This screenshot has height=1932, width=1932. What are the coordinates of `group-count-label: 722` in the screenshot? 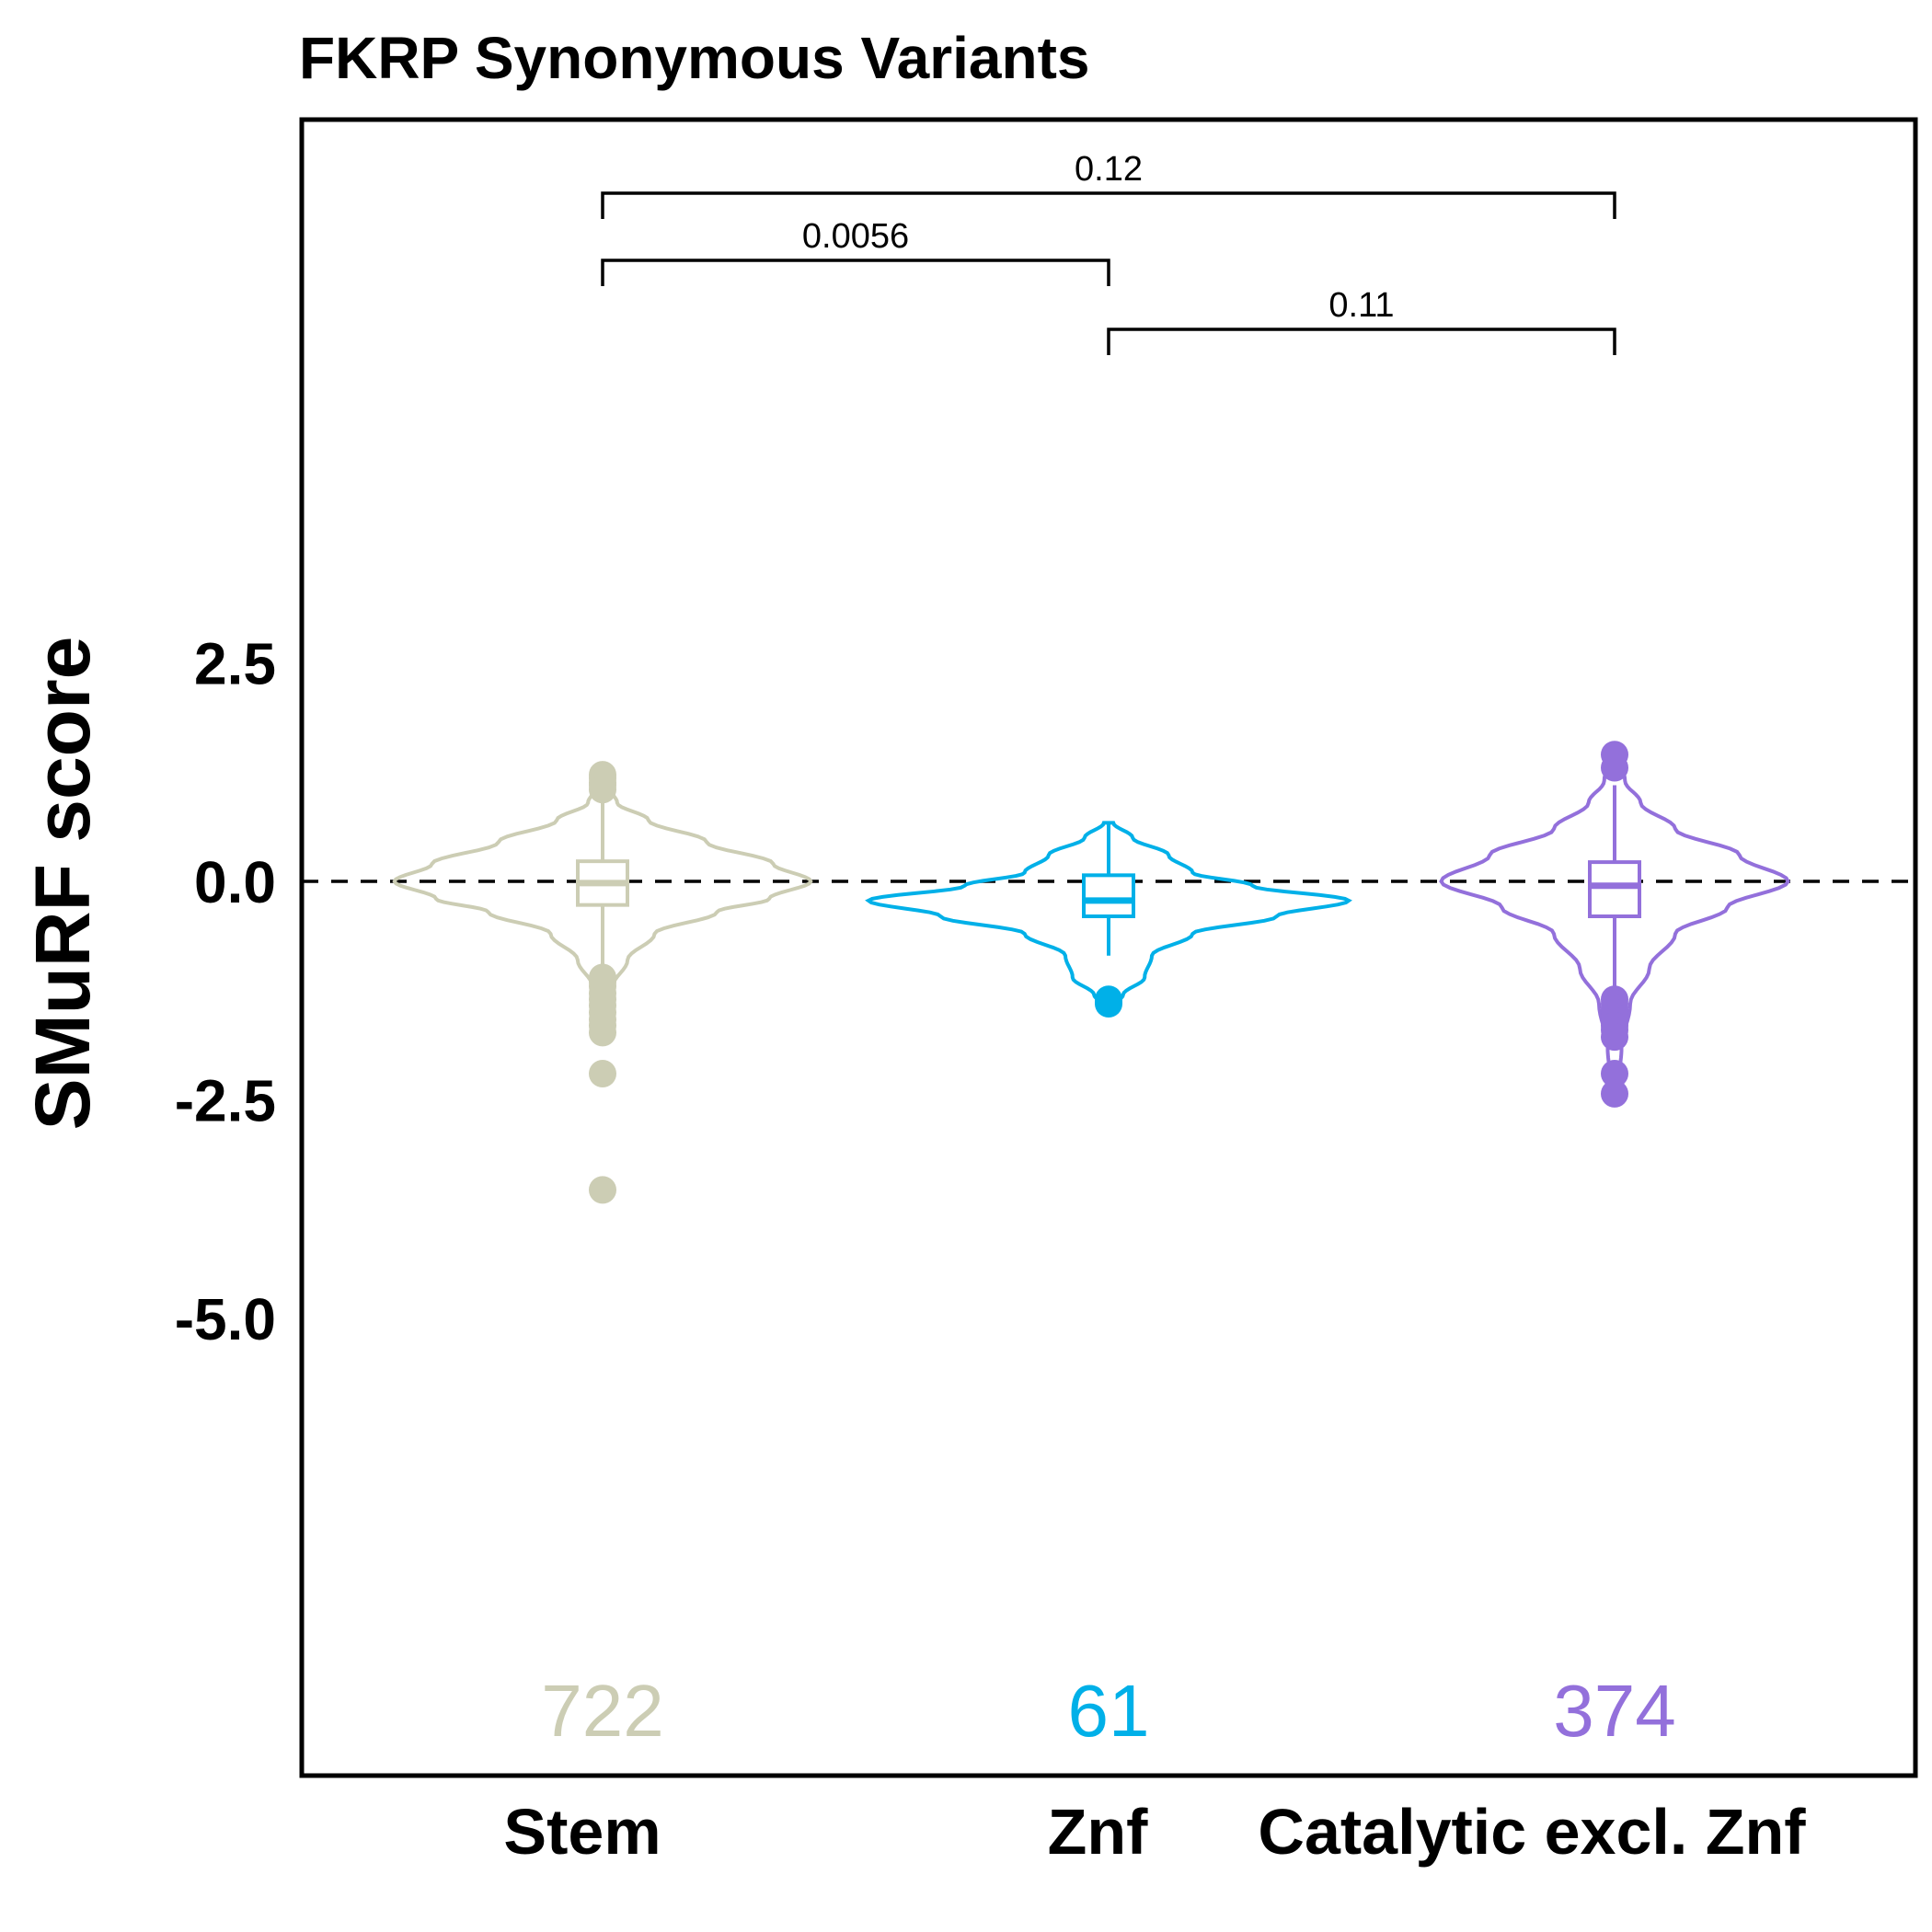 It's located at (602, 1711).